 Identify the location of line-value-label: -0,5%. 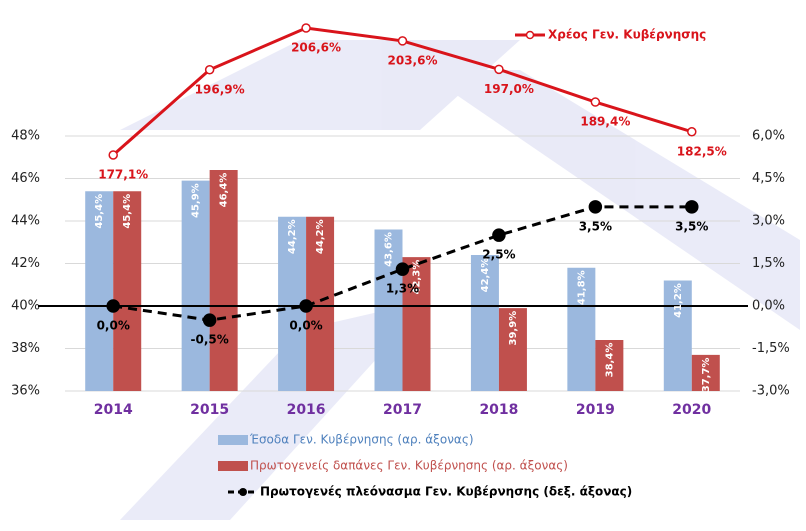
(210, 340).